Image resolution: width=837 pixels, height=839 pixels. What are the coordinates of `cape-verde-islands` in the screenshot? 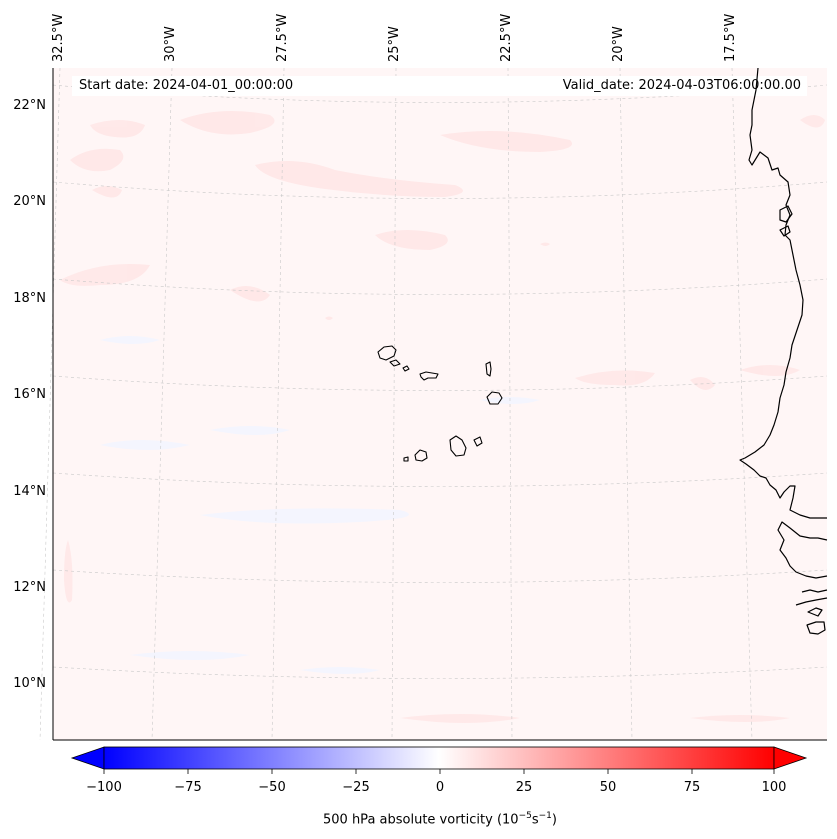 It's located at (440, 403).